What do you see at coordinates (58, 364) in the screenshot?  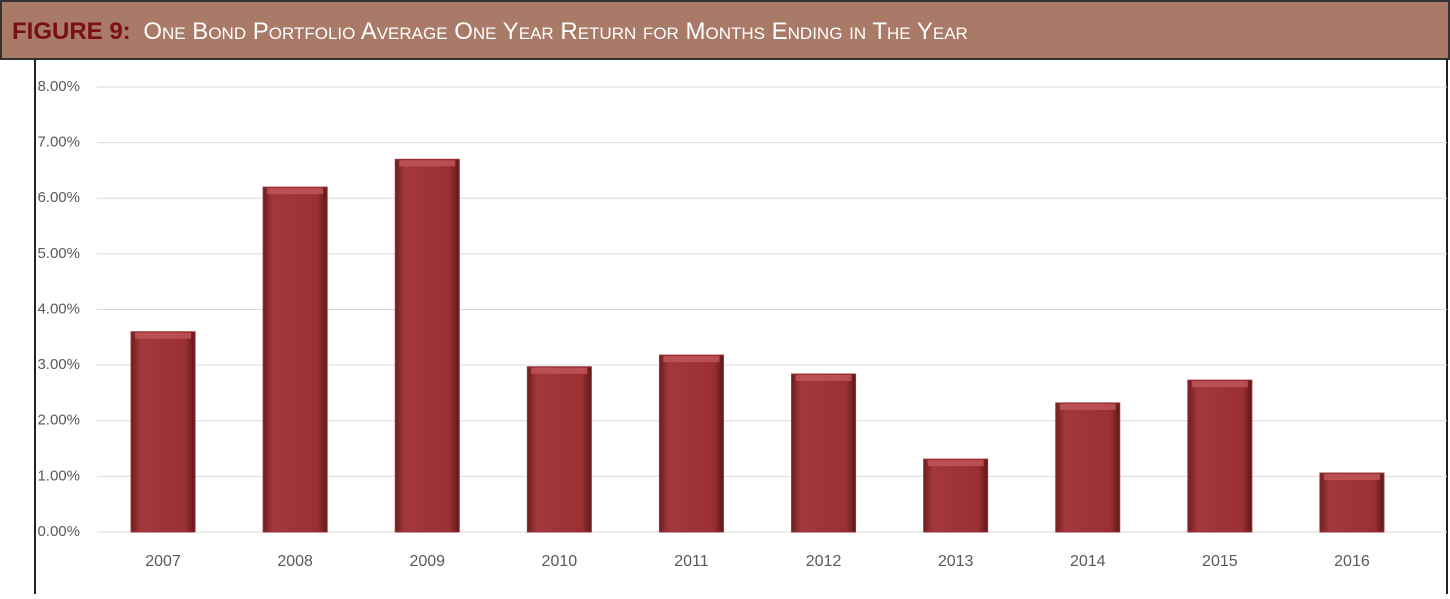 I see `y-tick-label: 3.00%` at bounding box center [58, 364].